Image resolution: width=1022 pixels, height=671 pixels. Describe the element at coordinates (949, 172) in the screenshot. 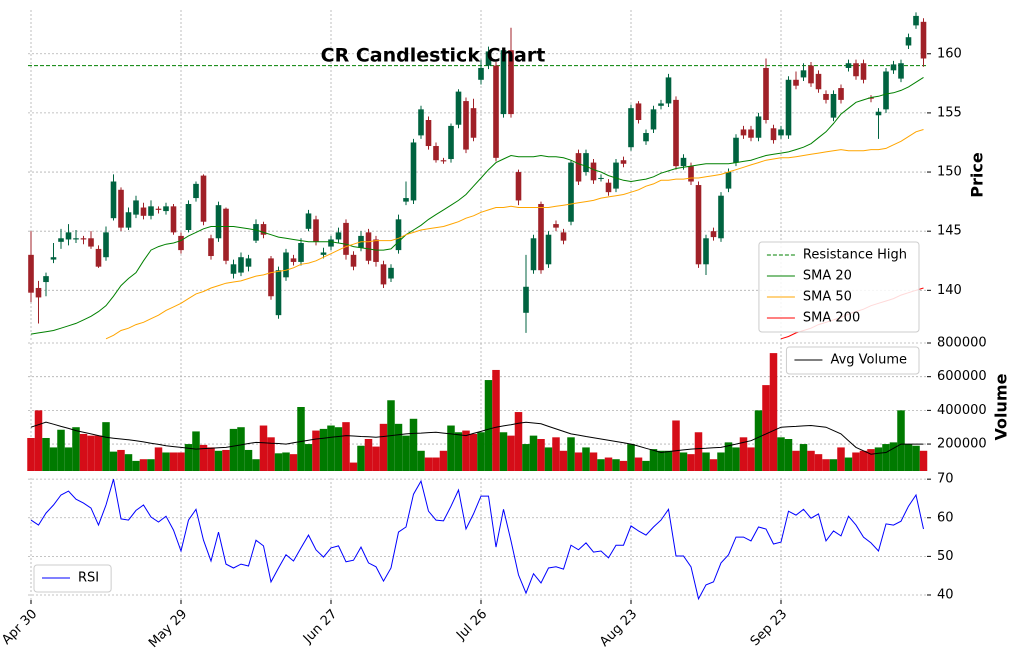

I see `y-tick-label: 150` at that location.